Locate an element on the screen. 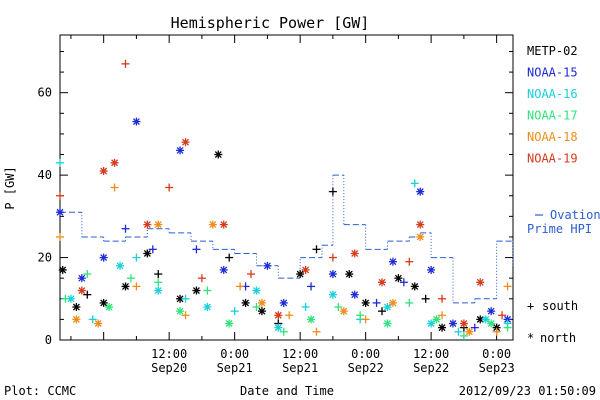 The width and height of the screenshot is (600, 400). x-tick-label-date: Sep23 is located at coordinates (497, 368).